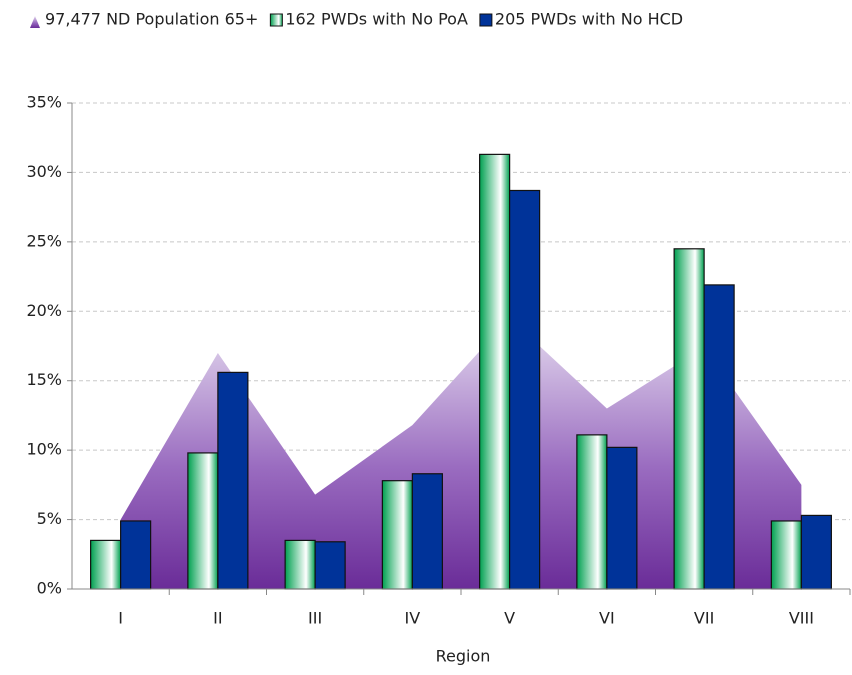 This screenshot has width=852, height=675. I want to click on legend-label: 162 PWDs with No PoA, so click(376, 19).